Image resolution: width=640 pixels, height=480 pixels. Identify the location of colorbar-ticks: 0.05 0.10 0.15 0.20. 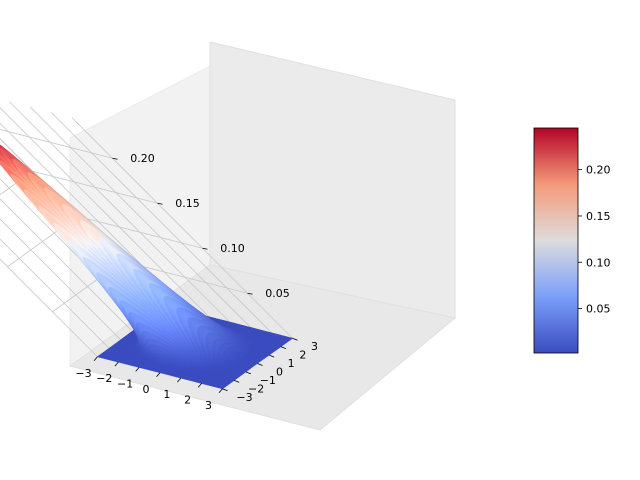
(594, 240).